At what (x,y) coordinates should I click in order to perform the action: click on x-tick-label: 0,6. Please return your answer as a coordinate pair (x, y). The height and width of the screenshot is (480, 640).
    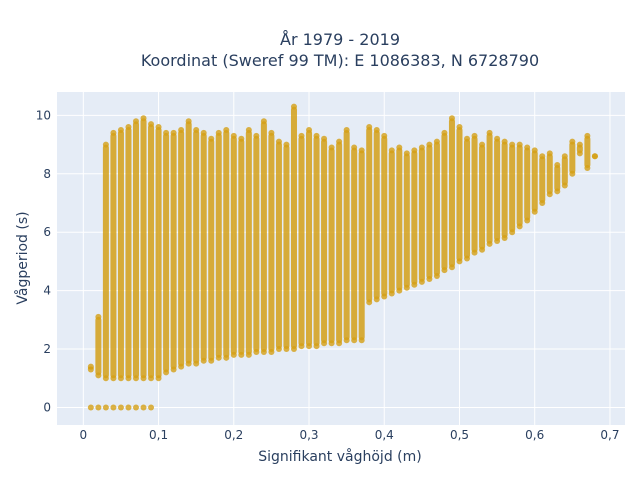
    Looking at the image, I should click on (534, 435).